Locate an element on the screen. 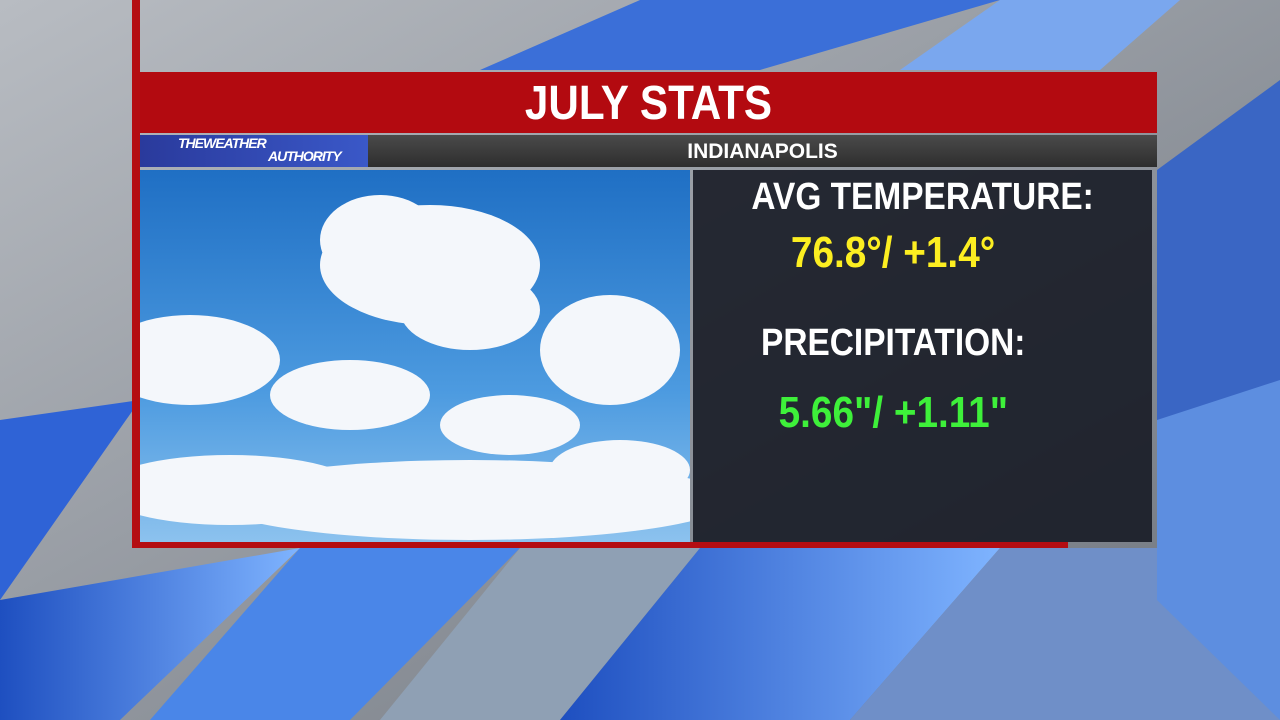 The image size is (1280, 720). title-bar: JULY STATS is located at coordinates (648, 102).